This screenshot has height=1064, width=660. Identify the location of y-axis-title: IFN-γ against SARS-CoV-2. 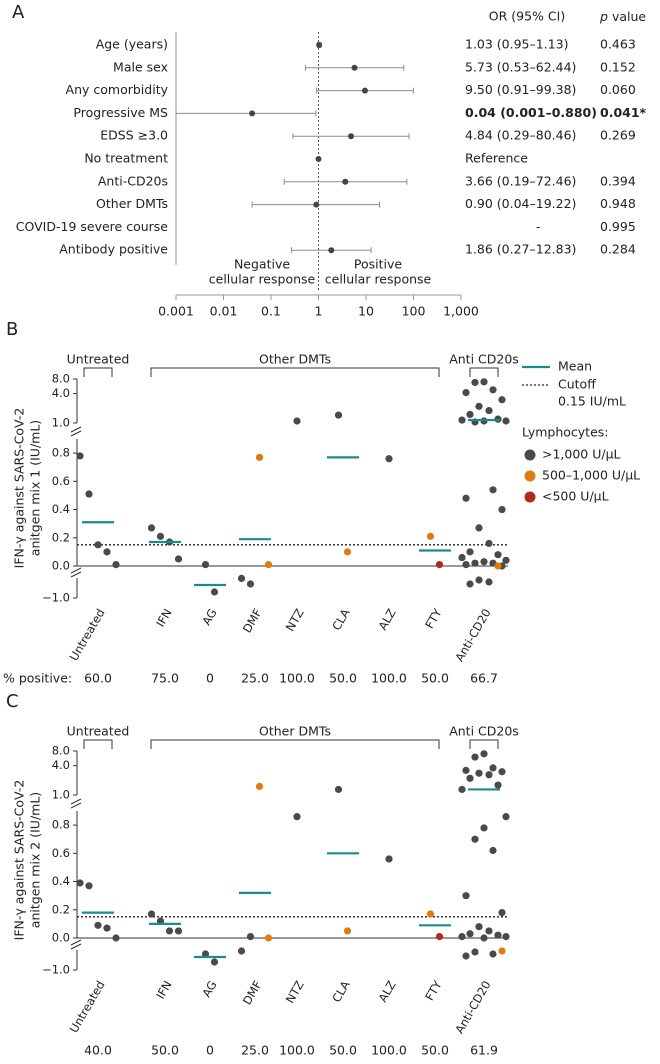
(19, 488).